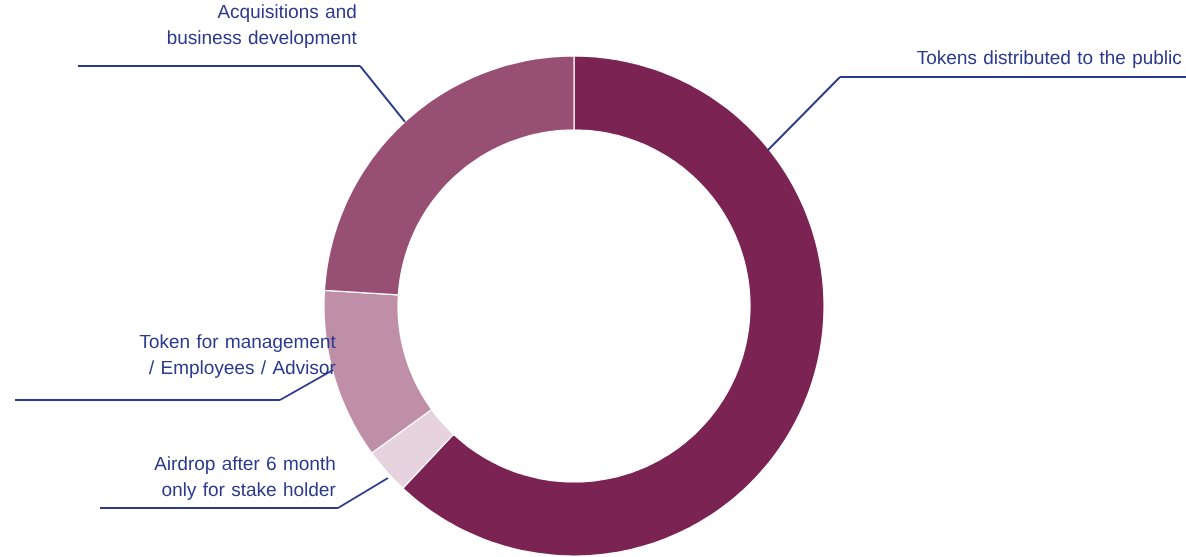 This screenshot has height=557, width=1186. Describe the element at coordinates (245, 478) in the screenshot. I see `slice-label: Airdrop after 6 month only for stake holder` at that location.